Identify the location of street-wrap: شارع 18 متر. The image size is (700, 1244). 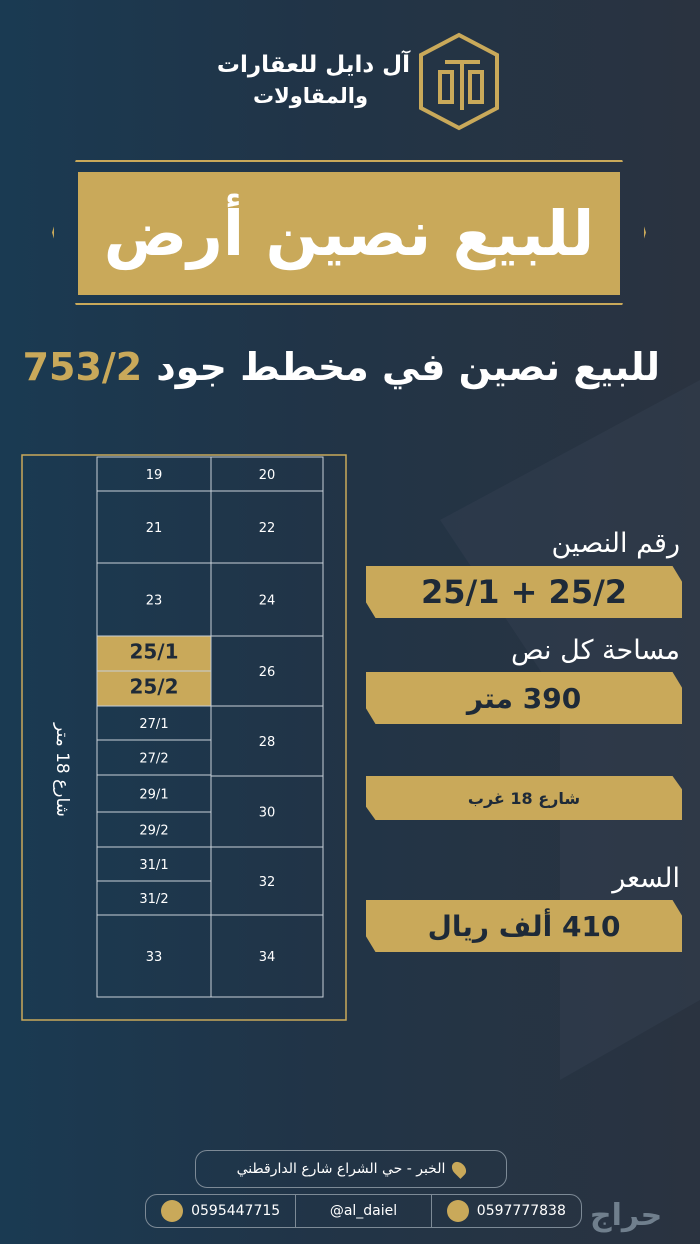
(62, 770).